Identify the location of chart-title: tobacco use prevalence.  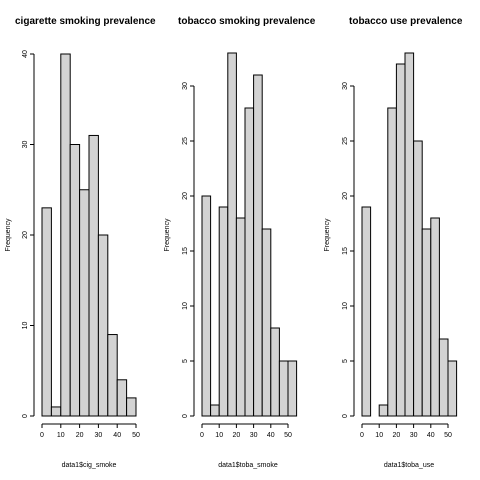
(406, 21).